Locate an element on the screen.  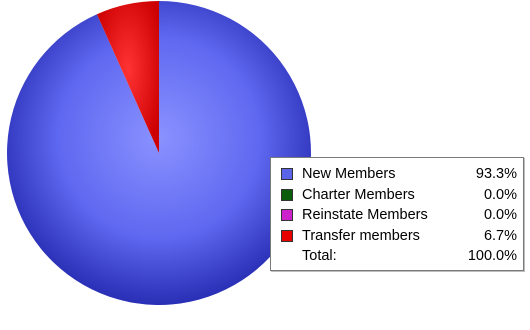
legend-total-row: Total: 100.0% is located at coordinates (399, 256).